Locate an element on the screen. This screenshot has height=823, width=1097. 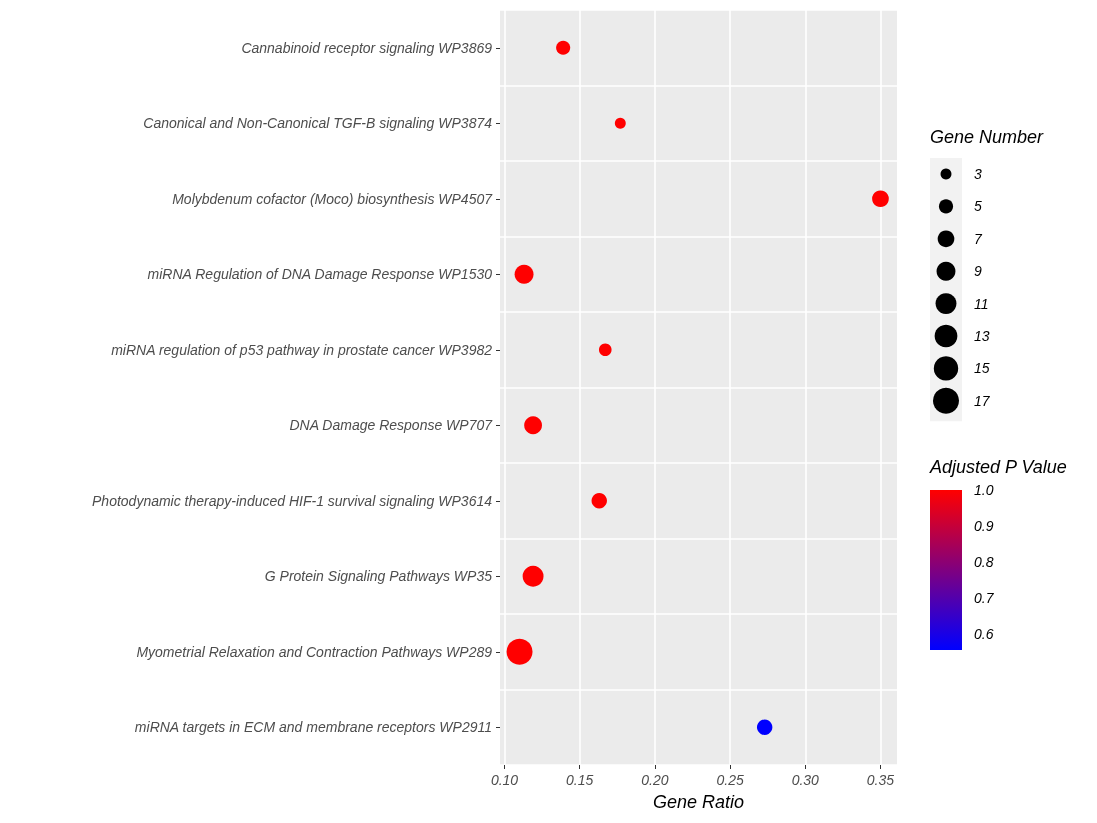
legend-label: 13 is located at coordinates (982, 336).